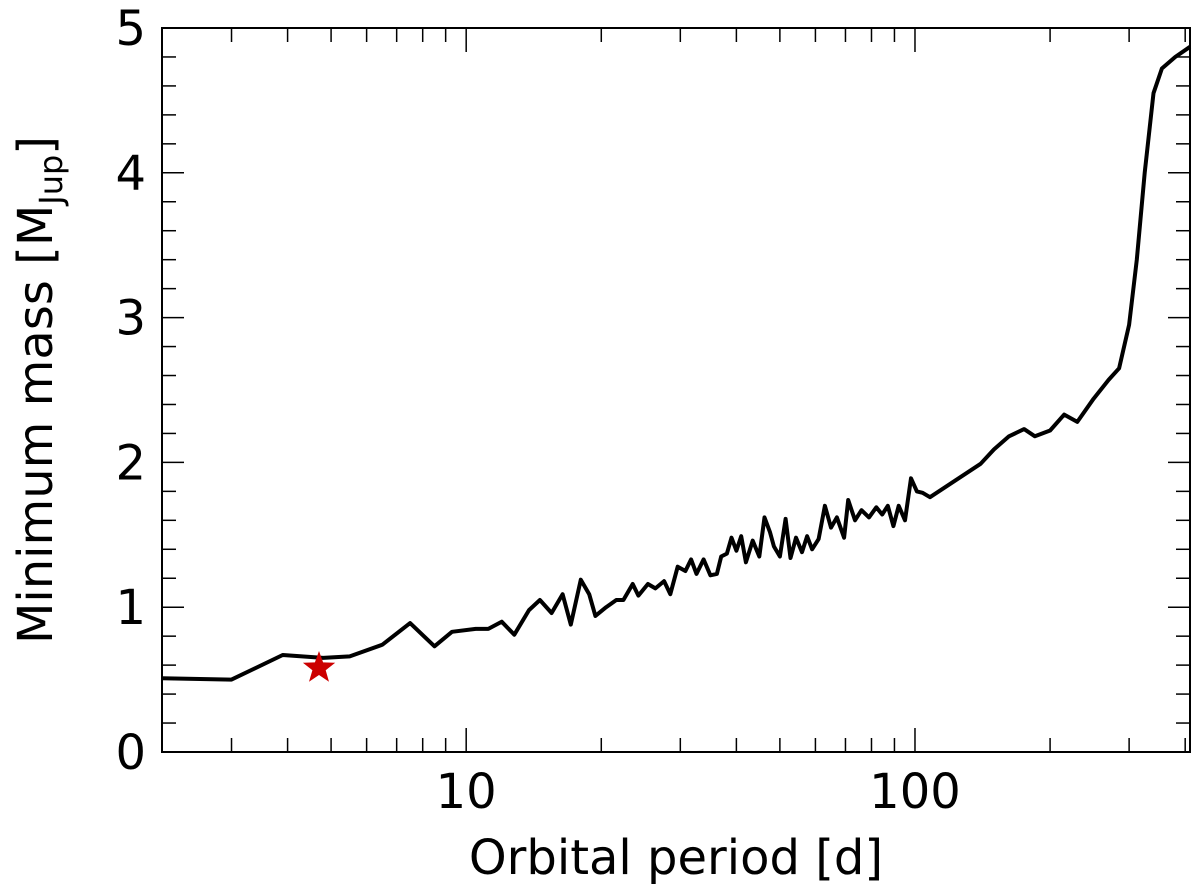 The width and height of the screenshot is (1200, 884). Describe the element at coordinates (915, 792) in the screenshot. I see `x-tick-label: 100` at that location.